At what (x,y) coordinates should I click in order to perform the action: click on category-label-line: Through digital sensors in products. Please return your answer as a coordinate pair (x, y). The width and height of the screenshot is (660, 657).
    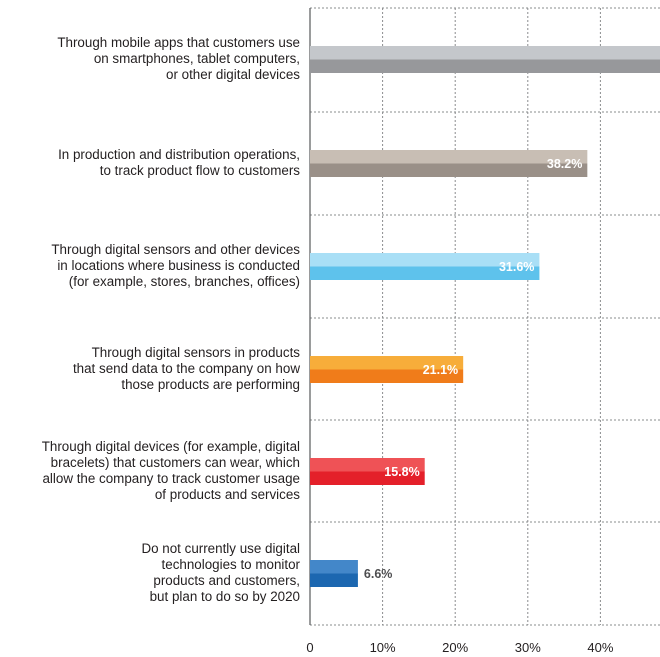
    Looking at the image, I should click on (195, 352).